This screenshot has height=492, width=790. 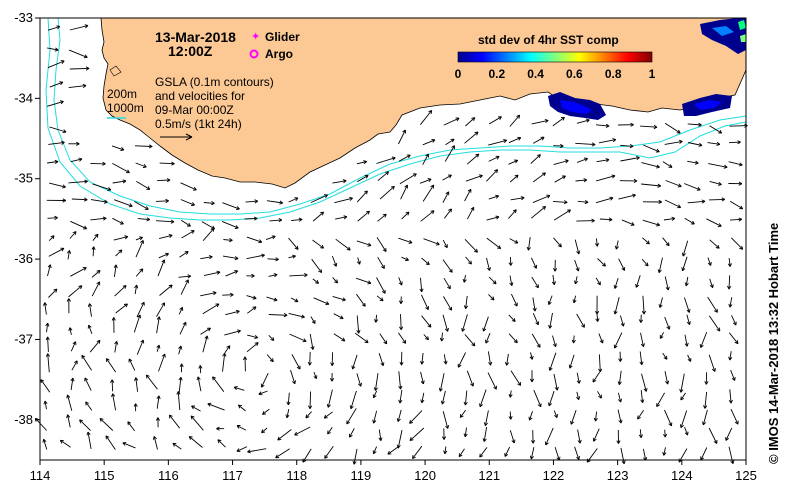 I want to click on x-tick-label: 116, so click(x=168, y=475).